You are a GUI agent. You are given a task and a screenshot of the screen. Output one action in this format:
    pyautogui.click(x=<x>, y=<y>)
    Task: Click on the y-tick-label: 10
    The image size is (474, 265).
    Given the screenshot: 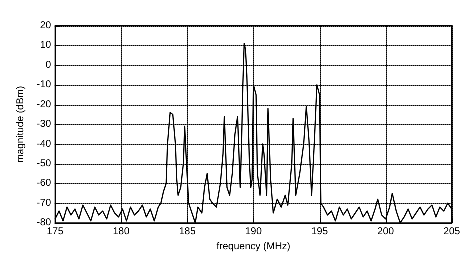 What is the action you would take?
    pyautogui.click(x=46, y=46)
    